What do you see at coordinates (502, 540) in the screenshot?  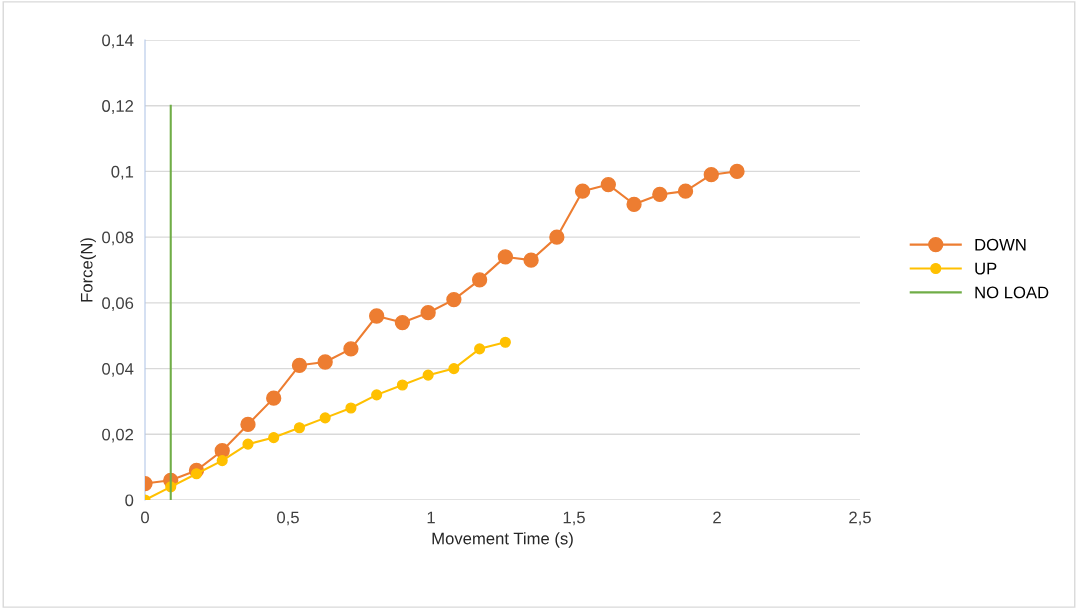 I see `x-axis-title: Movement Time (s)` at bounding box center [502, 540].